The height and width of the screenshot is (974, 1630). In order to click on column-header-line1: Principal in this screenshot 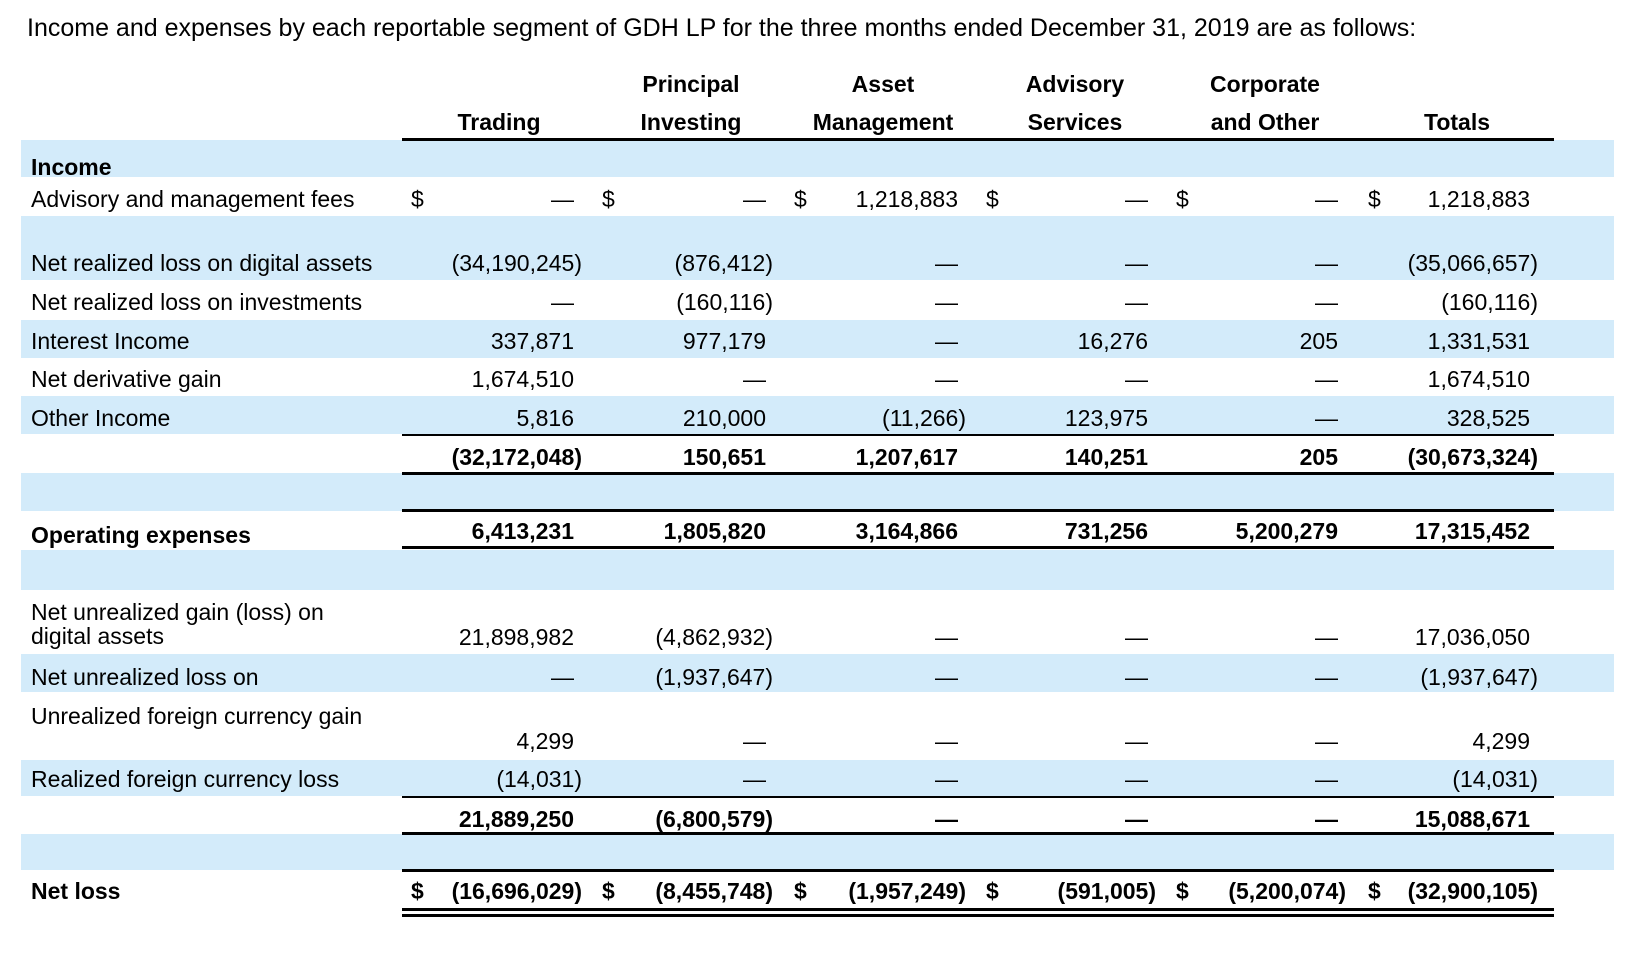, I will do `click(691, 84)`.